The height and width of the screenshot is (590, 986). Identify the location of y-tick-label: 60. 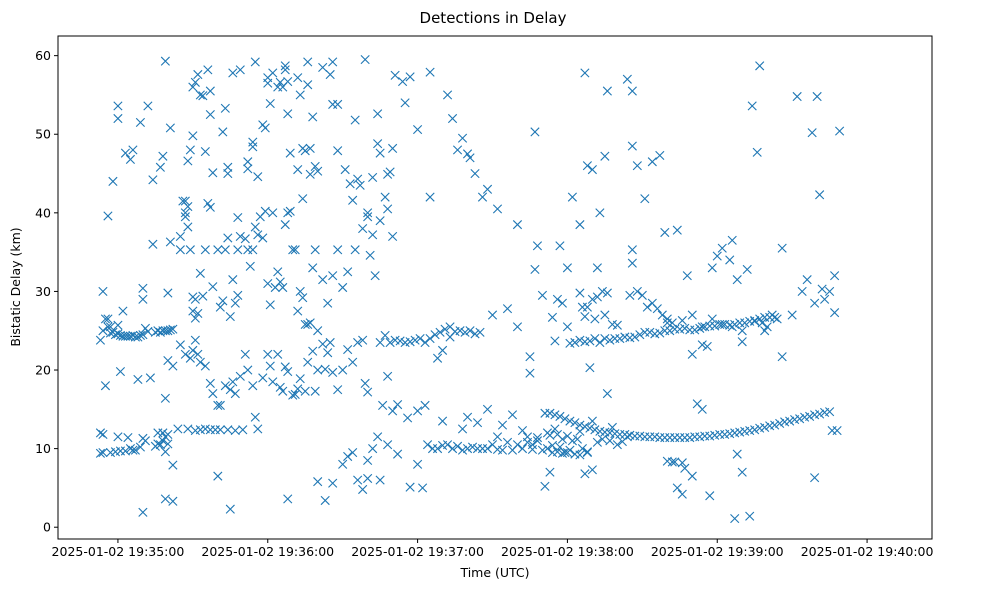
(43, 55).